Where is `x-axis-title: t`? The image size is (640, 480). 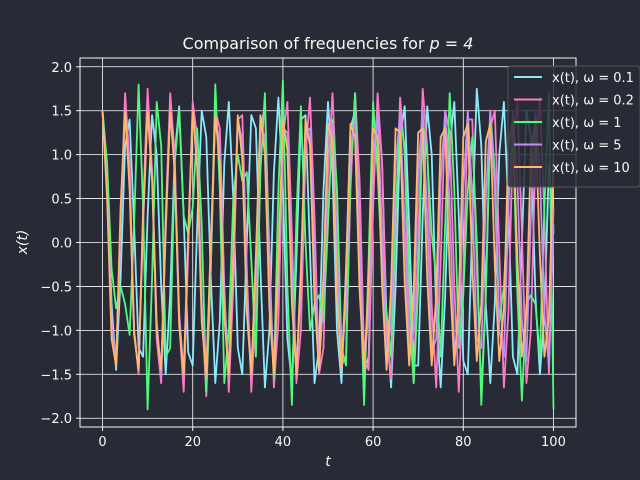 x-axis-title: t is located at coordinates (328, 462).